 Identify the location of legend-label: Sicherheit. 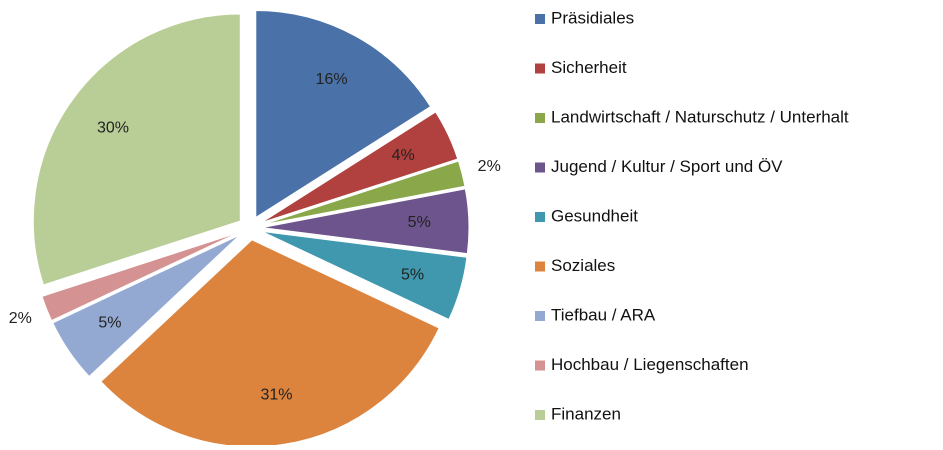
(589, 67).